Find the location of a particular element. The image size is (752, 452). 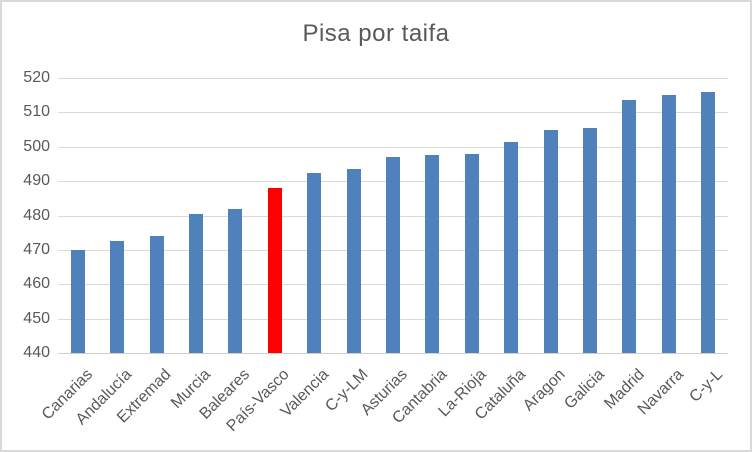

y-tick-label: 460 is located at coordinates (36, 284).